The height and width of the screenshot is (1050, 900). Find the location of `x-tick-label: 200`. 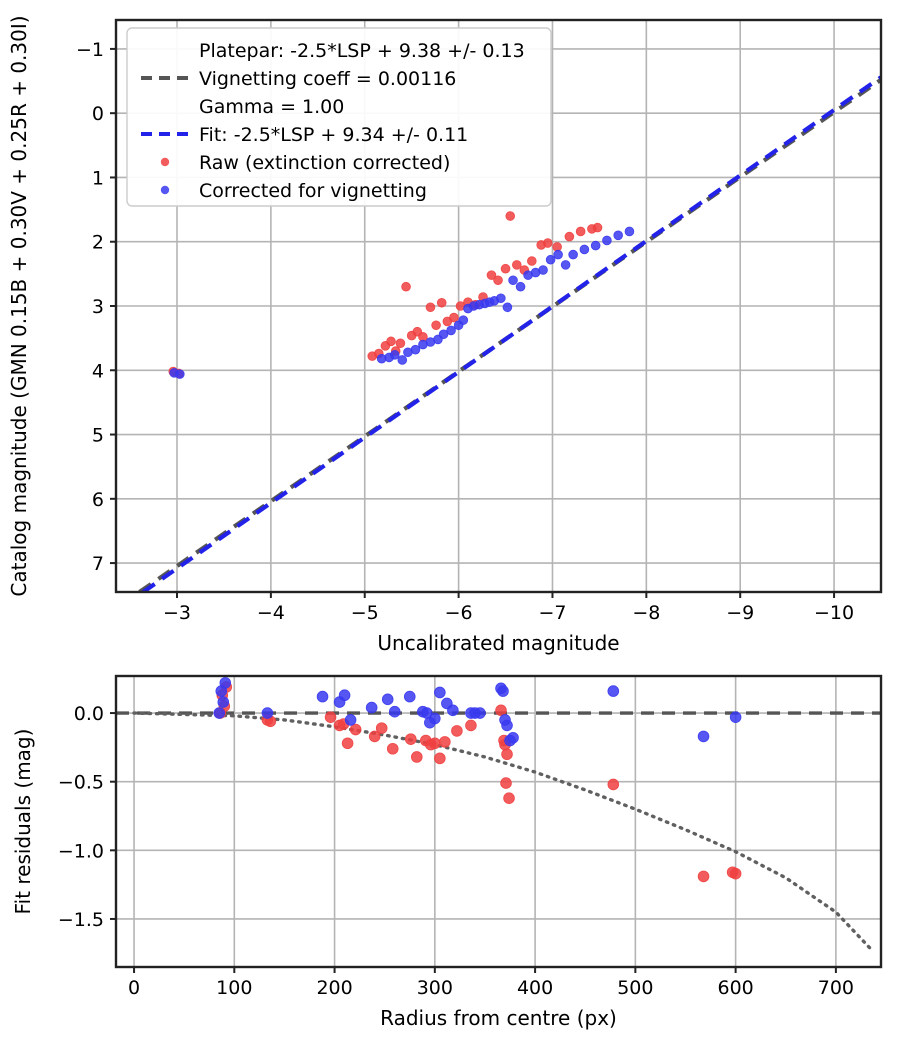

x-tick-label: 200 is located at coordinates (334, 988).